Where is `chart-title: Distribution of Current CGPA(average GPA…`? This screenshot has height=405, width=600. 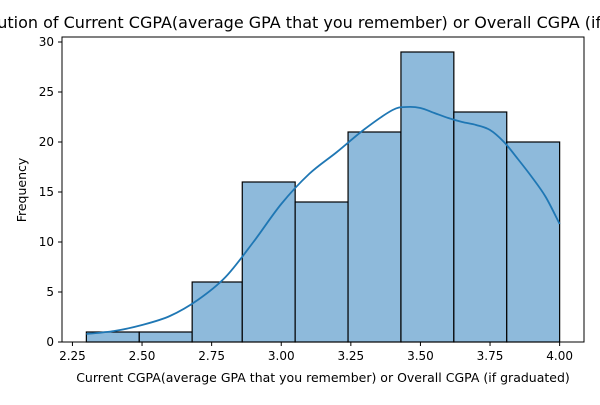
chart-title: Distribution of Current CGPA(average GPA… is located at coordinates (300, 22).